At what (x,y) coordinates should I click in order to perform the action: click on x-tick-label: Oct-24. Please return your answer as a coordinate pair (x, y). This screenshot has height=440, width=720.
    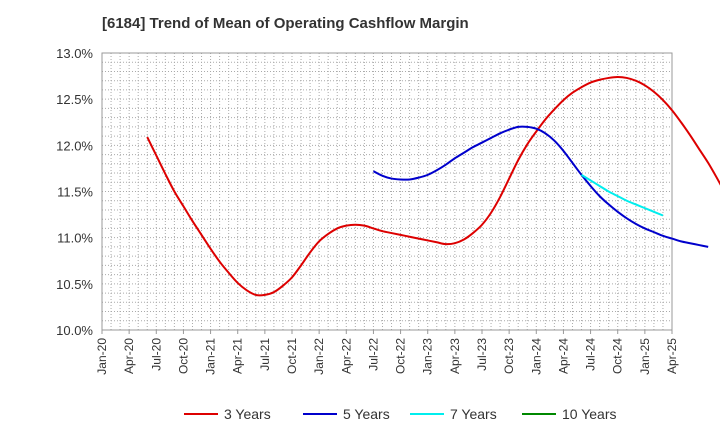
    Looking at the image, I should click on (618, 356).